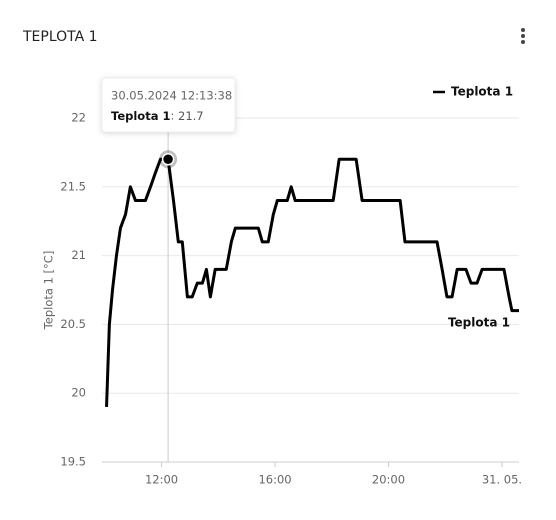 This screenshot has width=556, height=520. Describe the element at coordinates (78, 393) in the screenshot. I see `y-tick-label: 20` at that location.